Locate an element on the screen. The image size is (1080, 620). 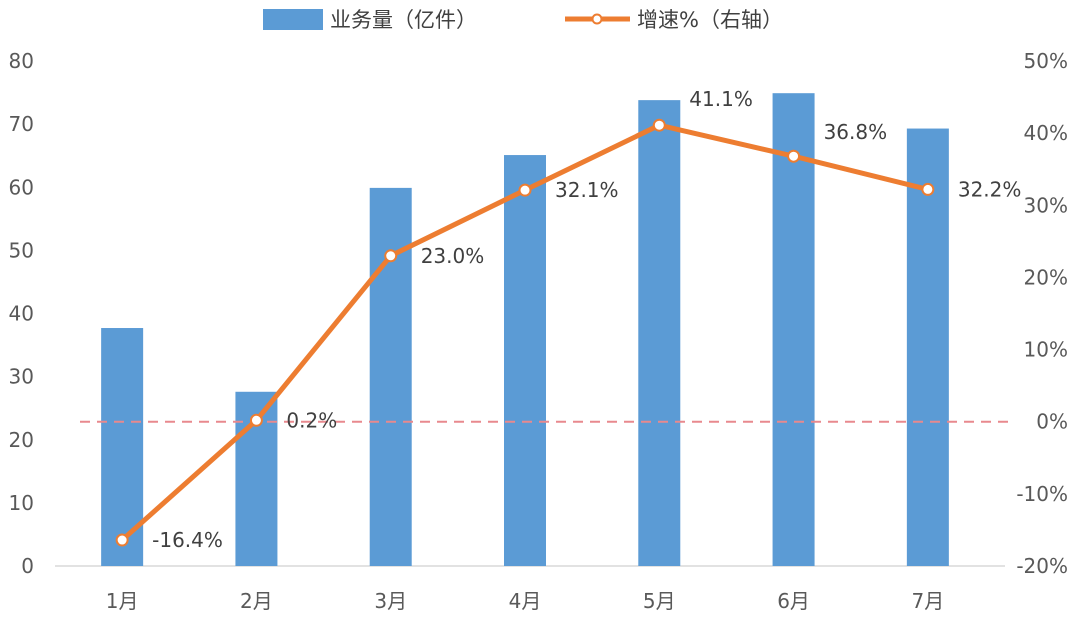
y-right-tick-label: 30% is located at coordinates (1046, 205).